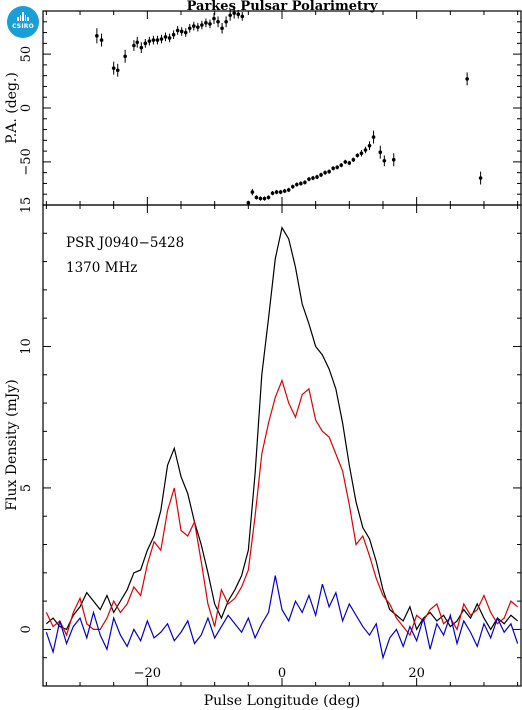 The width and height of the screenshot is (522, 710). What do you see at coordinates (23, 26) in the screenshot?
I see `logo-text: CSIRO` at bounding box center [23, 26].